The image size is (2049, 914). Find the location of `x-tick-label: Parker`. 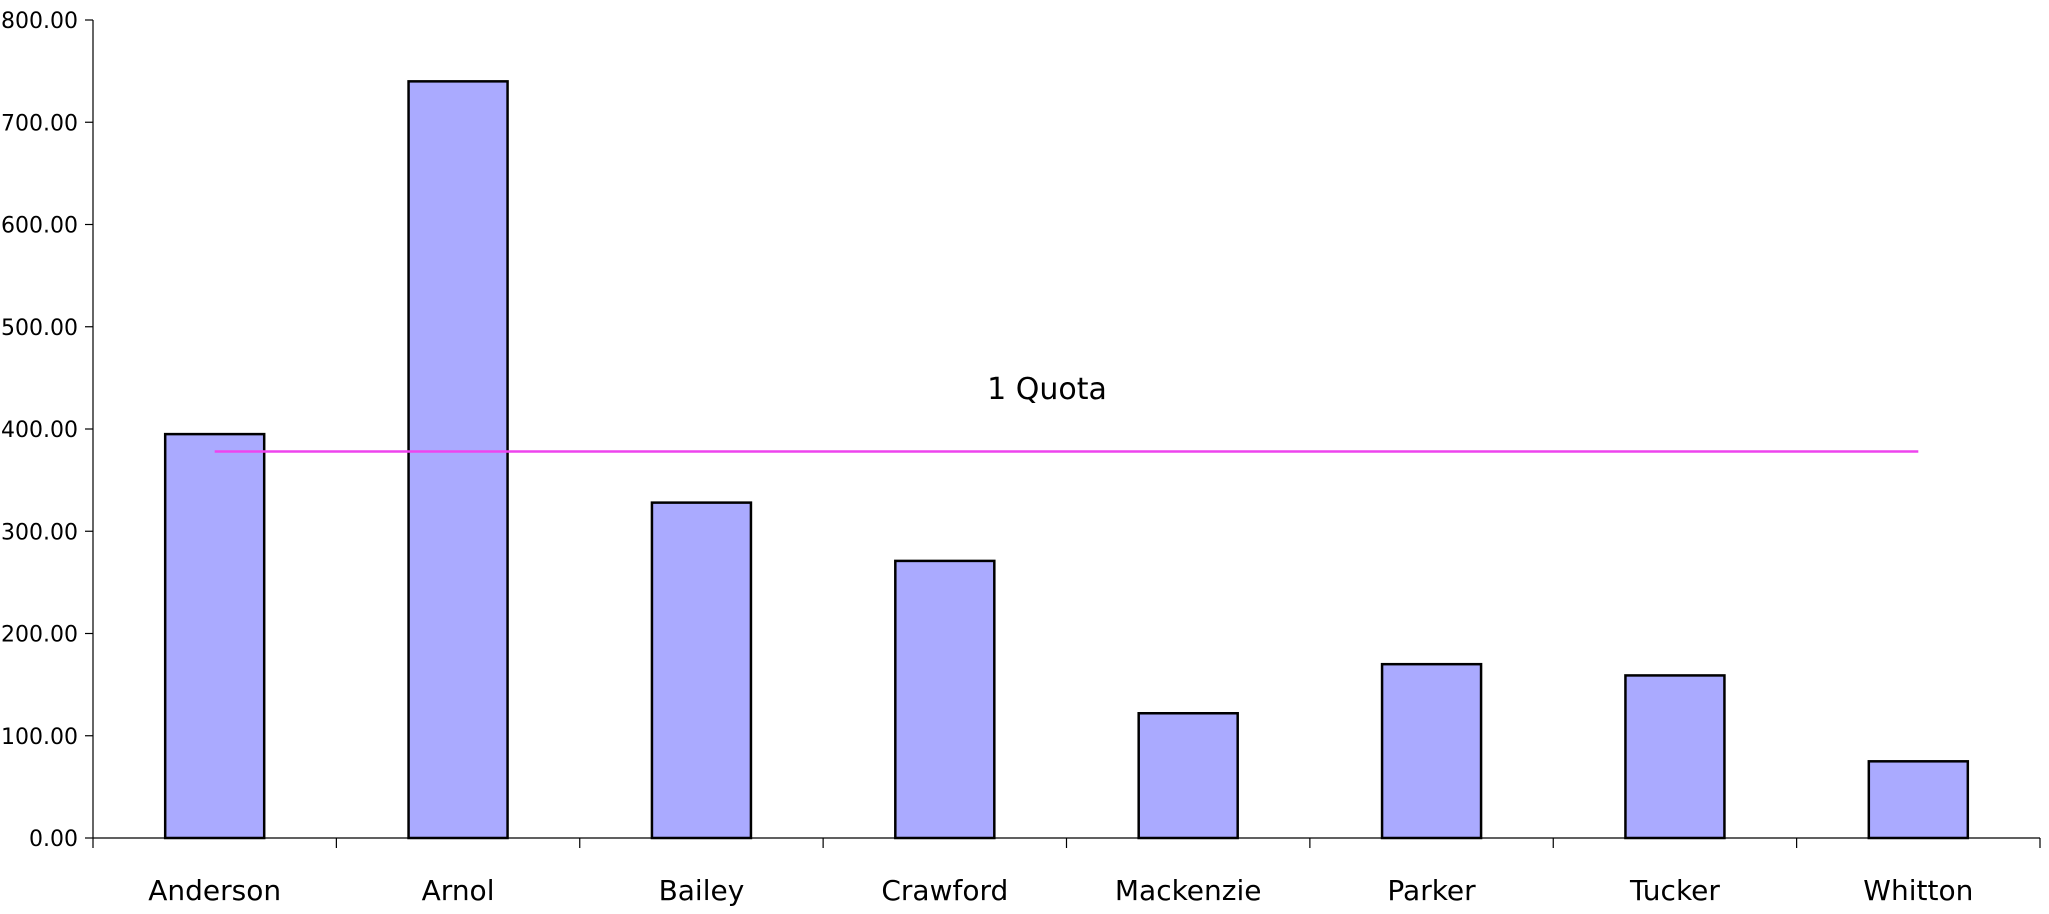

x-tick-label: Parker is located at coordinates (1431, 890).